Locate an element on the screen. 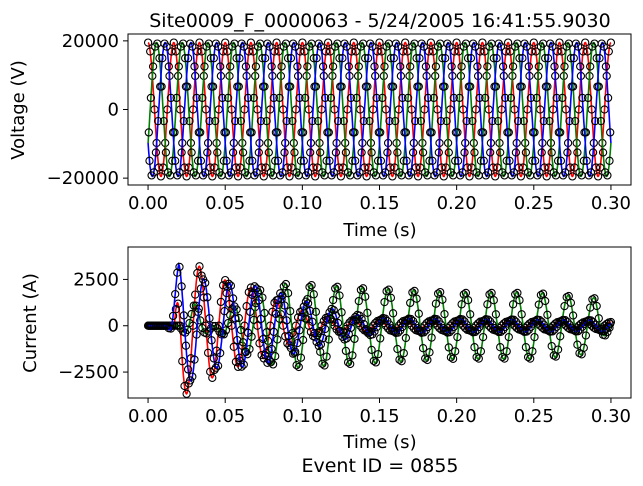  current-x-ticks: 0.00 0.05 0.10 0.15 0.20 0.25 0.30 is located at coordinates (379, 412).